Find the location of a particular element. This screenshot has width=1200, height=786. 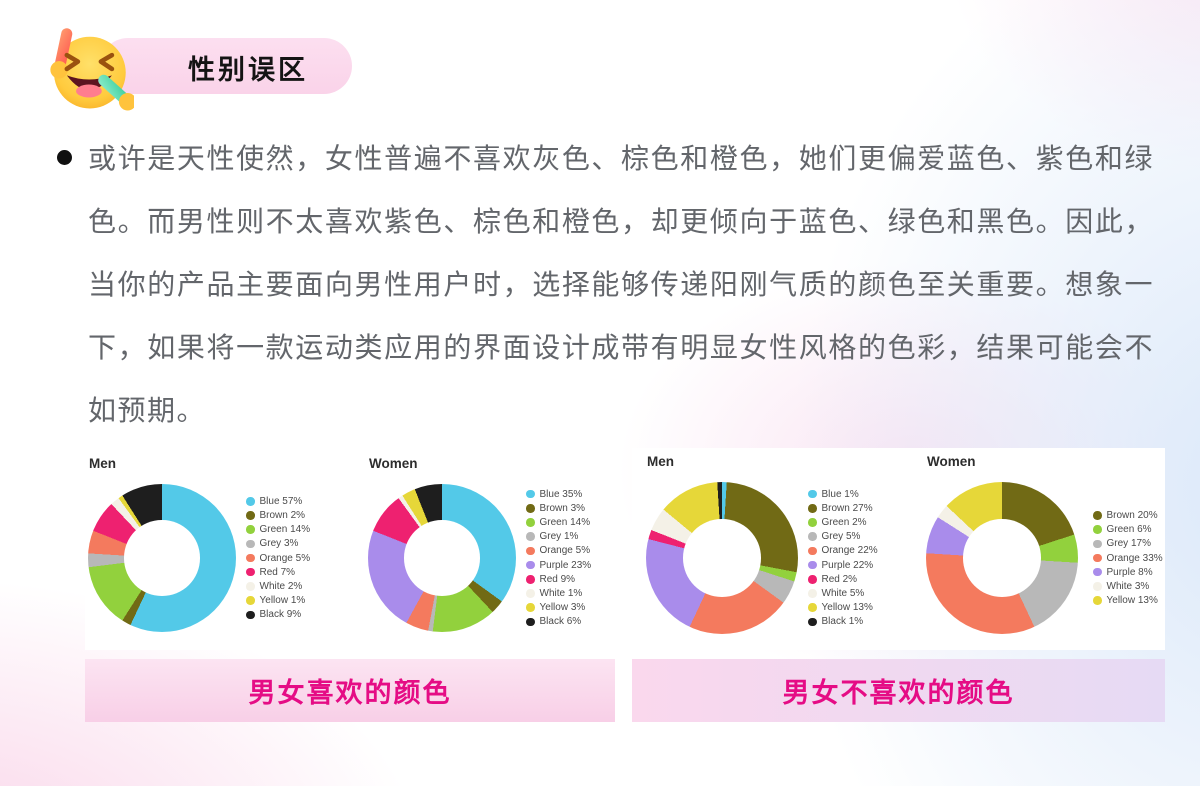

legend-label: Grey 3% is located at coordinates (279, 544).